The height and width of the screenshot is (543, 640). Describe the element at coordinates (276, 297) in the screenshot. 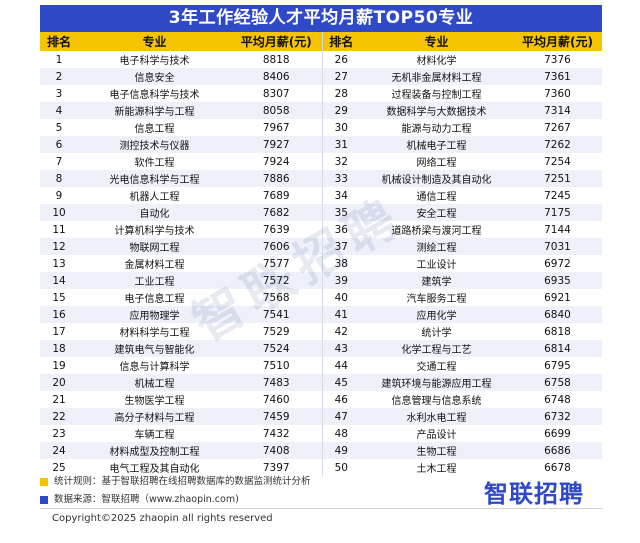

I see `salary-cell: 7568` at that location.